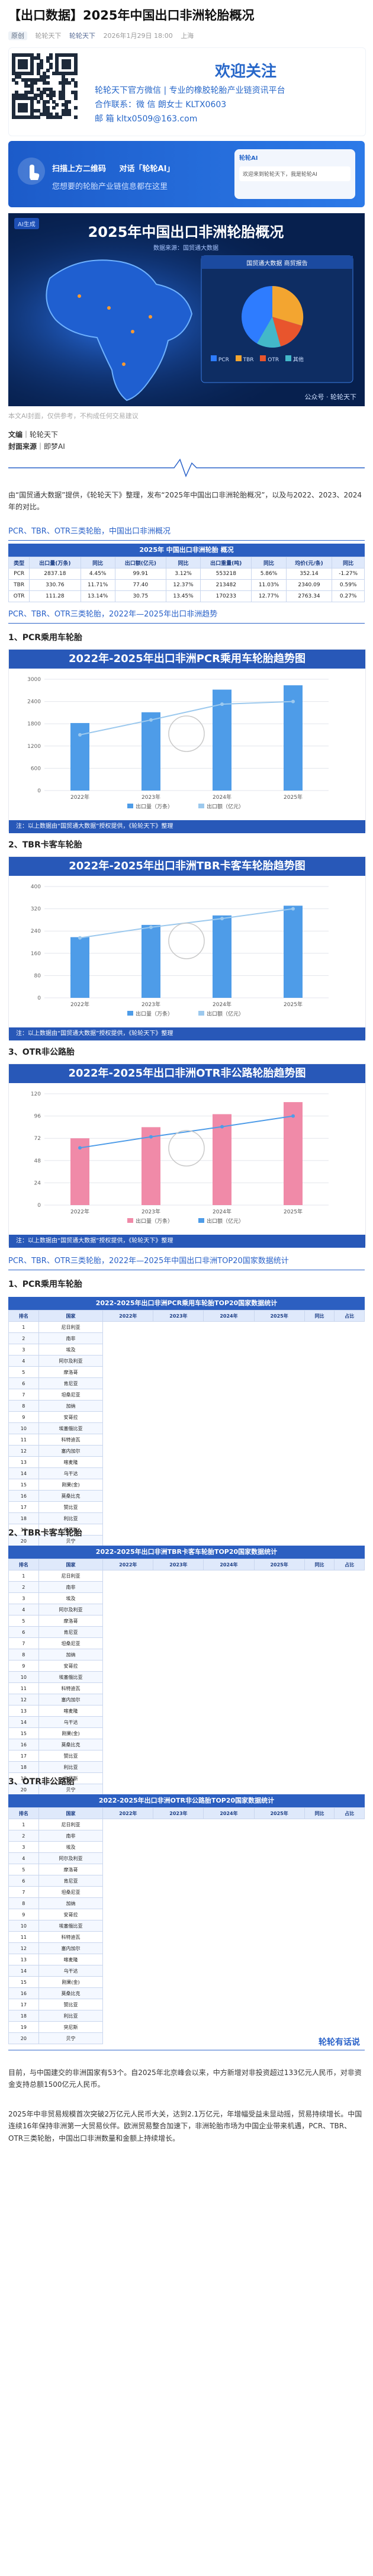  Describe the element at coordinates (71, 2027) in the screenshot. I see `top20-cell: 突尼斯` at that location.